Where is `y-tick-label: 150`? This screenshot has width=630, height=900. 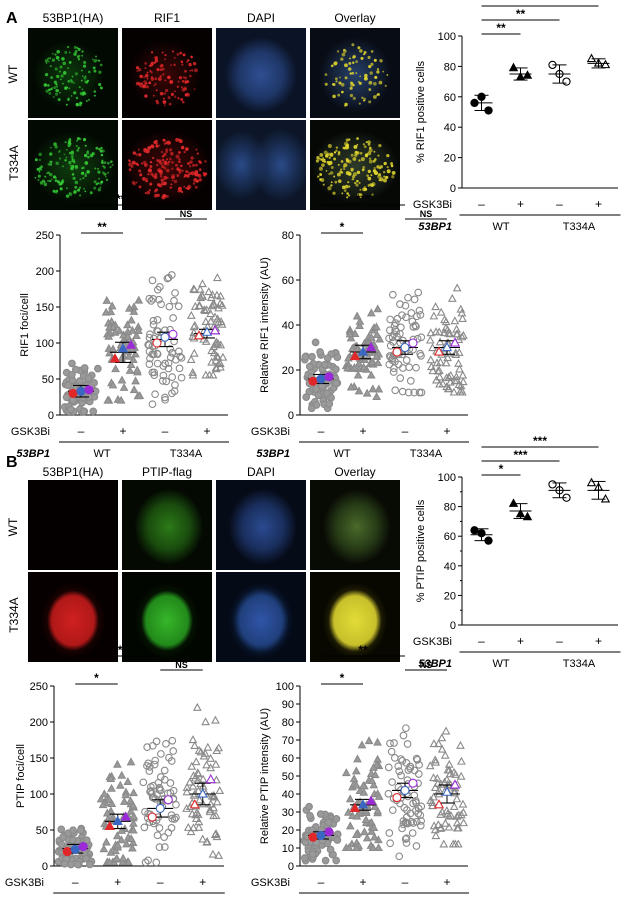 y-tick-label: 150 is located at coordinates (39, 759).